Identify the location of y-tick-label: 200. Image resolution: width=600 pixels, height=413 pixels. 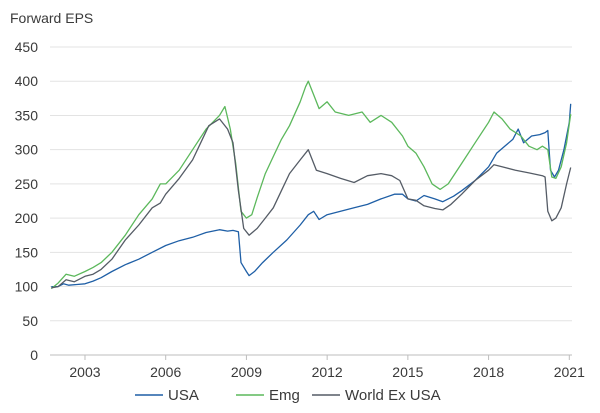
(27, 218).